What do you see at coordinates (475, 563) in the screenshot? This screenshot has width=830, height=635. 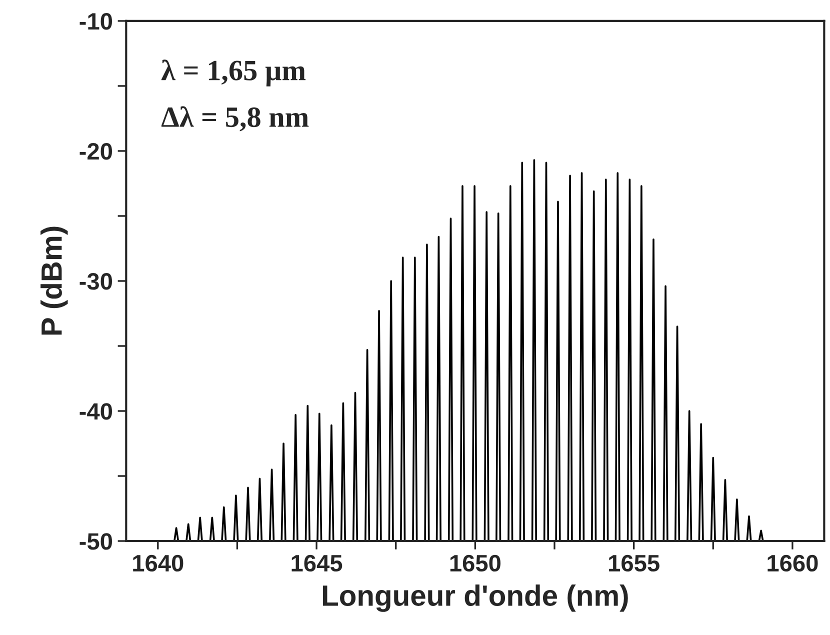 I see `x-tick-label: 1650` at bounding box center [475, 563].